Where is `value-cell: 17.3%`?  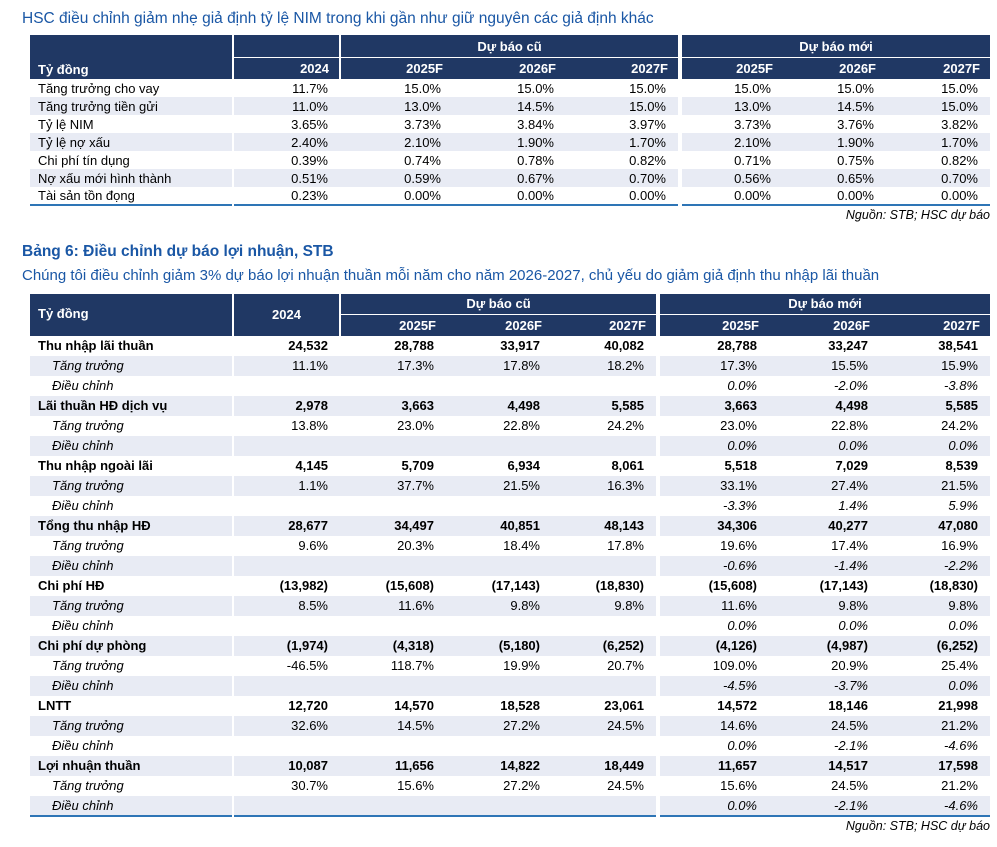
value-cell: 17.3% is located at coordinates (712, 365).